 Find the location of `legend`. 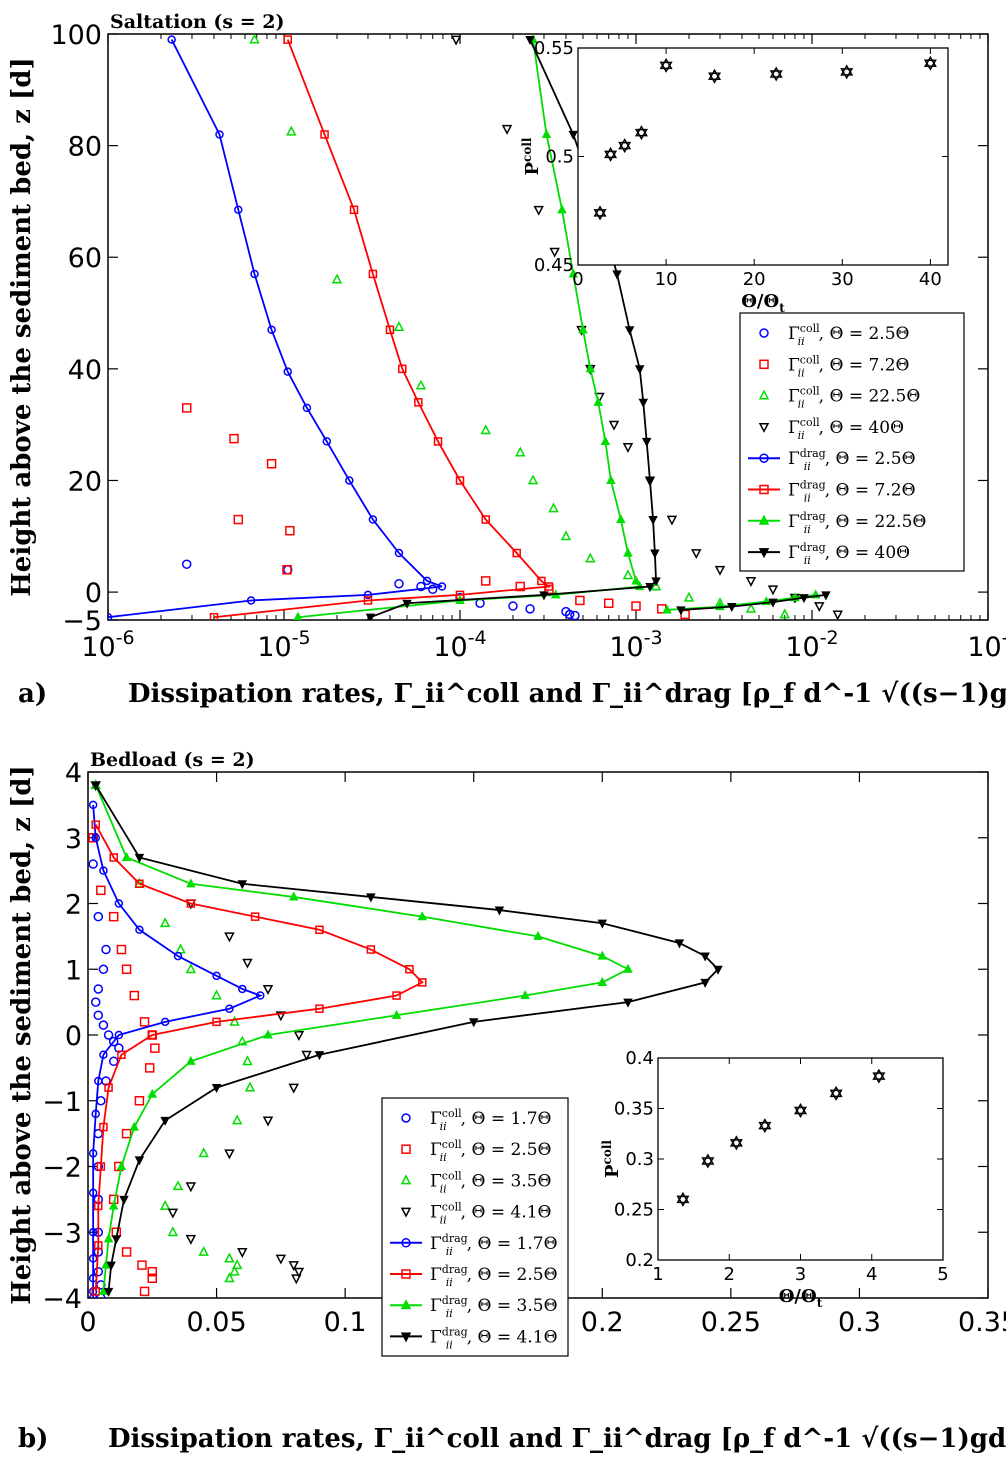

legend is located at coordinates (475, 1227).